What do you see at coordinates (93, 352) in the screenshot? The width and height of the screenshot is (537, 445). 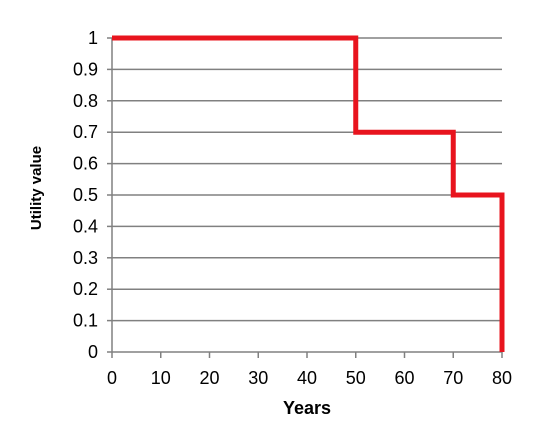 I see `y-tick-label-0: 0` at bounding box center [93, 352].